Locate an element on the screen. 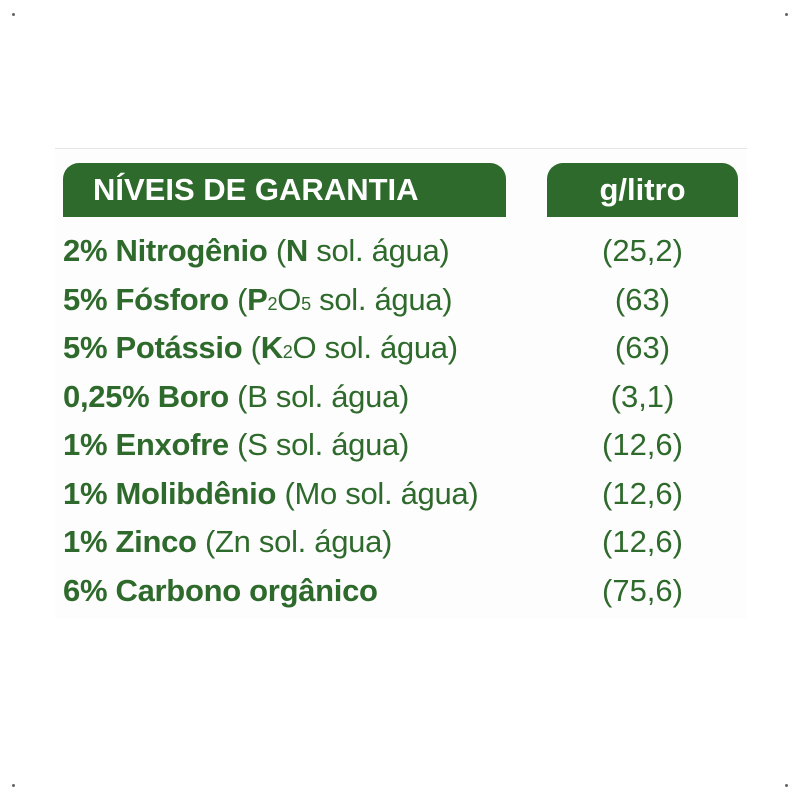 This screenshot has height=800, width=800. corner-dot-bottom-left is located at coordinates (13, 785).